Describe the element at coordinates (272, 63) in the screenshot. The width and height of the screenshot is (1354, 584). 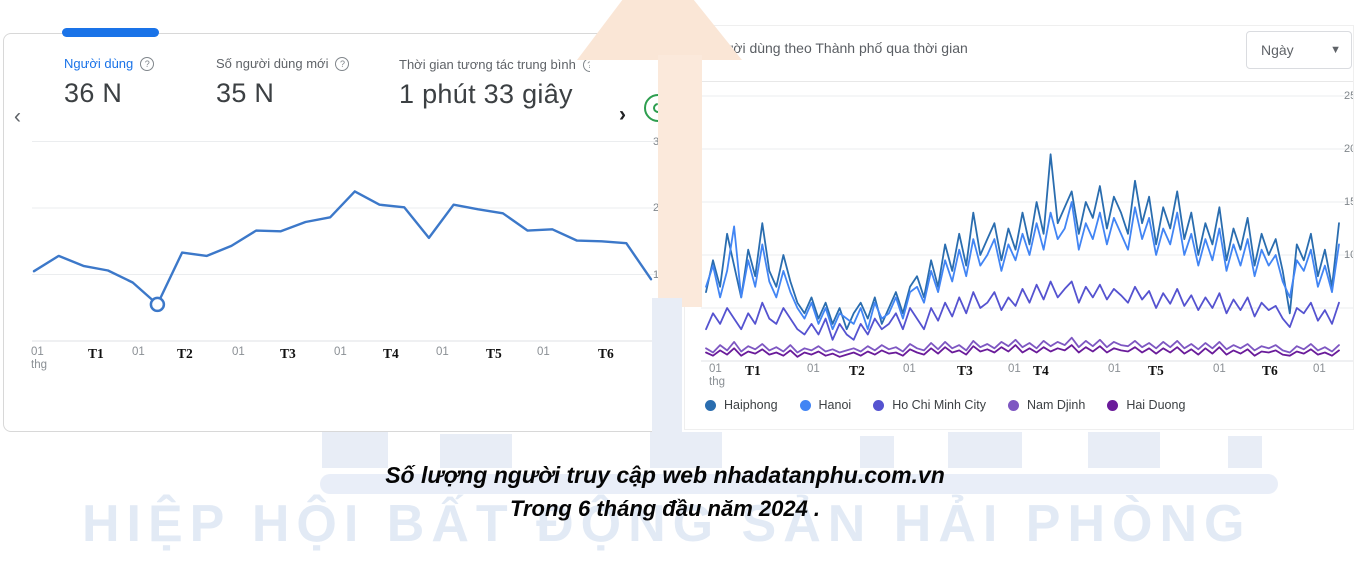
I see `metric-new-users-label: Số người dùng mới` at that location.